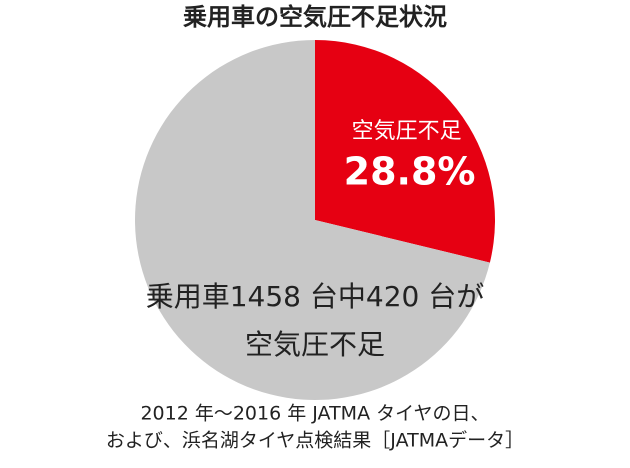 This screenshot has height=468, width=630. What do you see at coordinates (410, 172) in the screenshot?
I see `slice-value-label: 28.8%` at bounding box center [410, 172].